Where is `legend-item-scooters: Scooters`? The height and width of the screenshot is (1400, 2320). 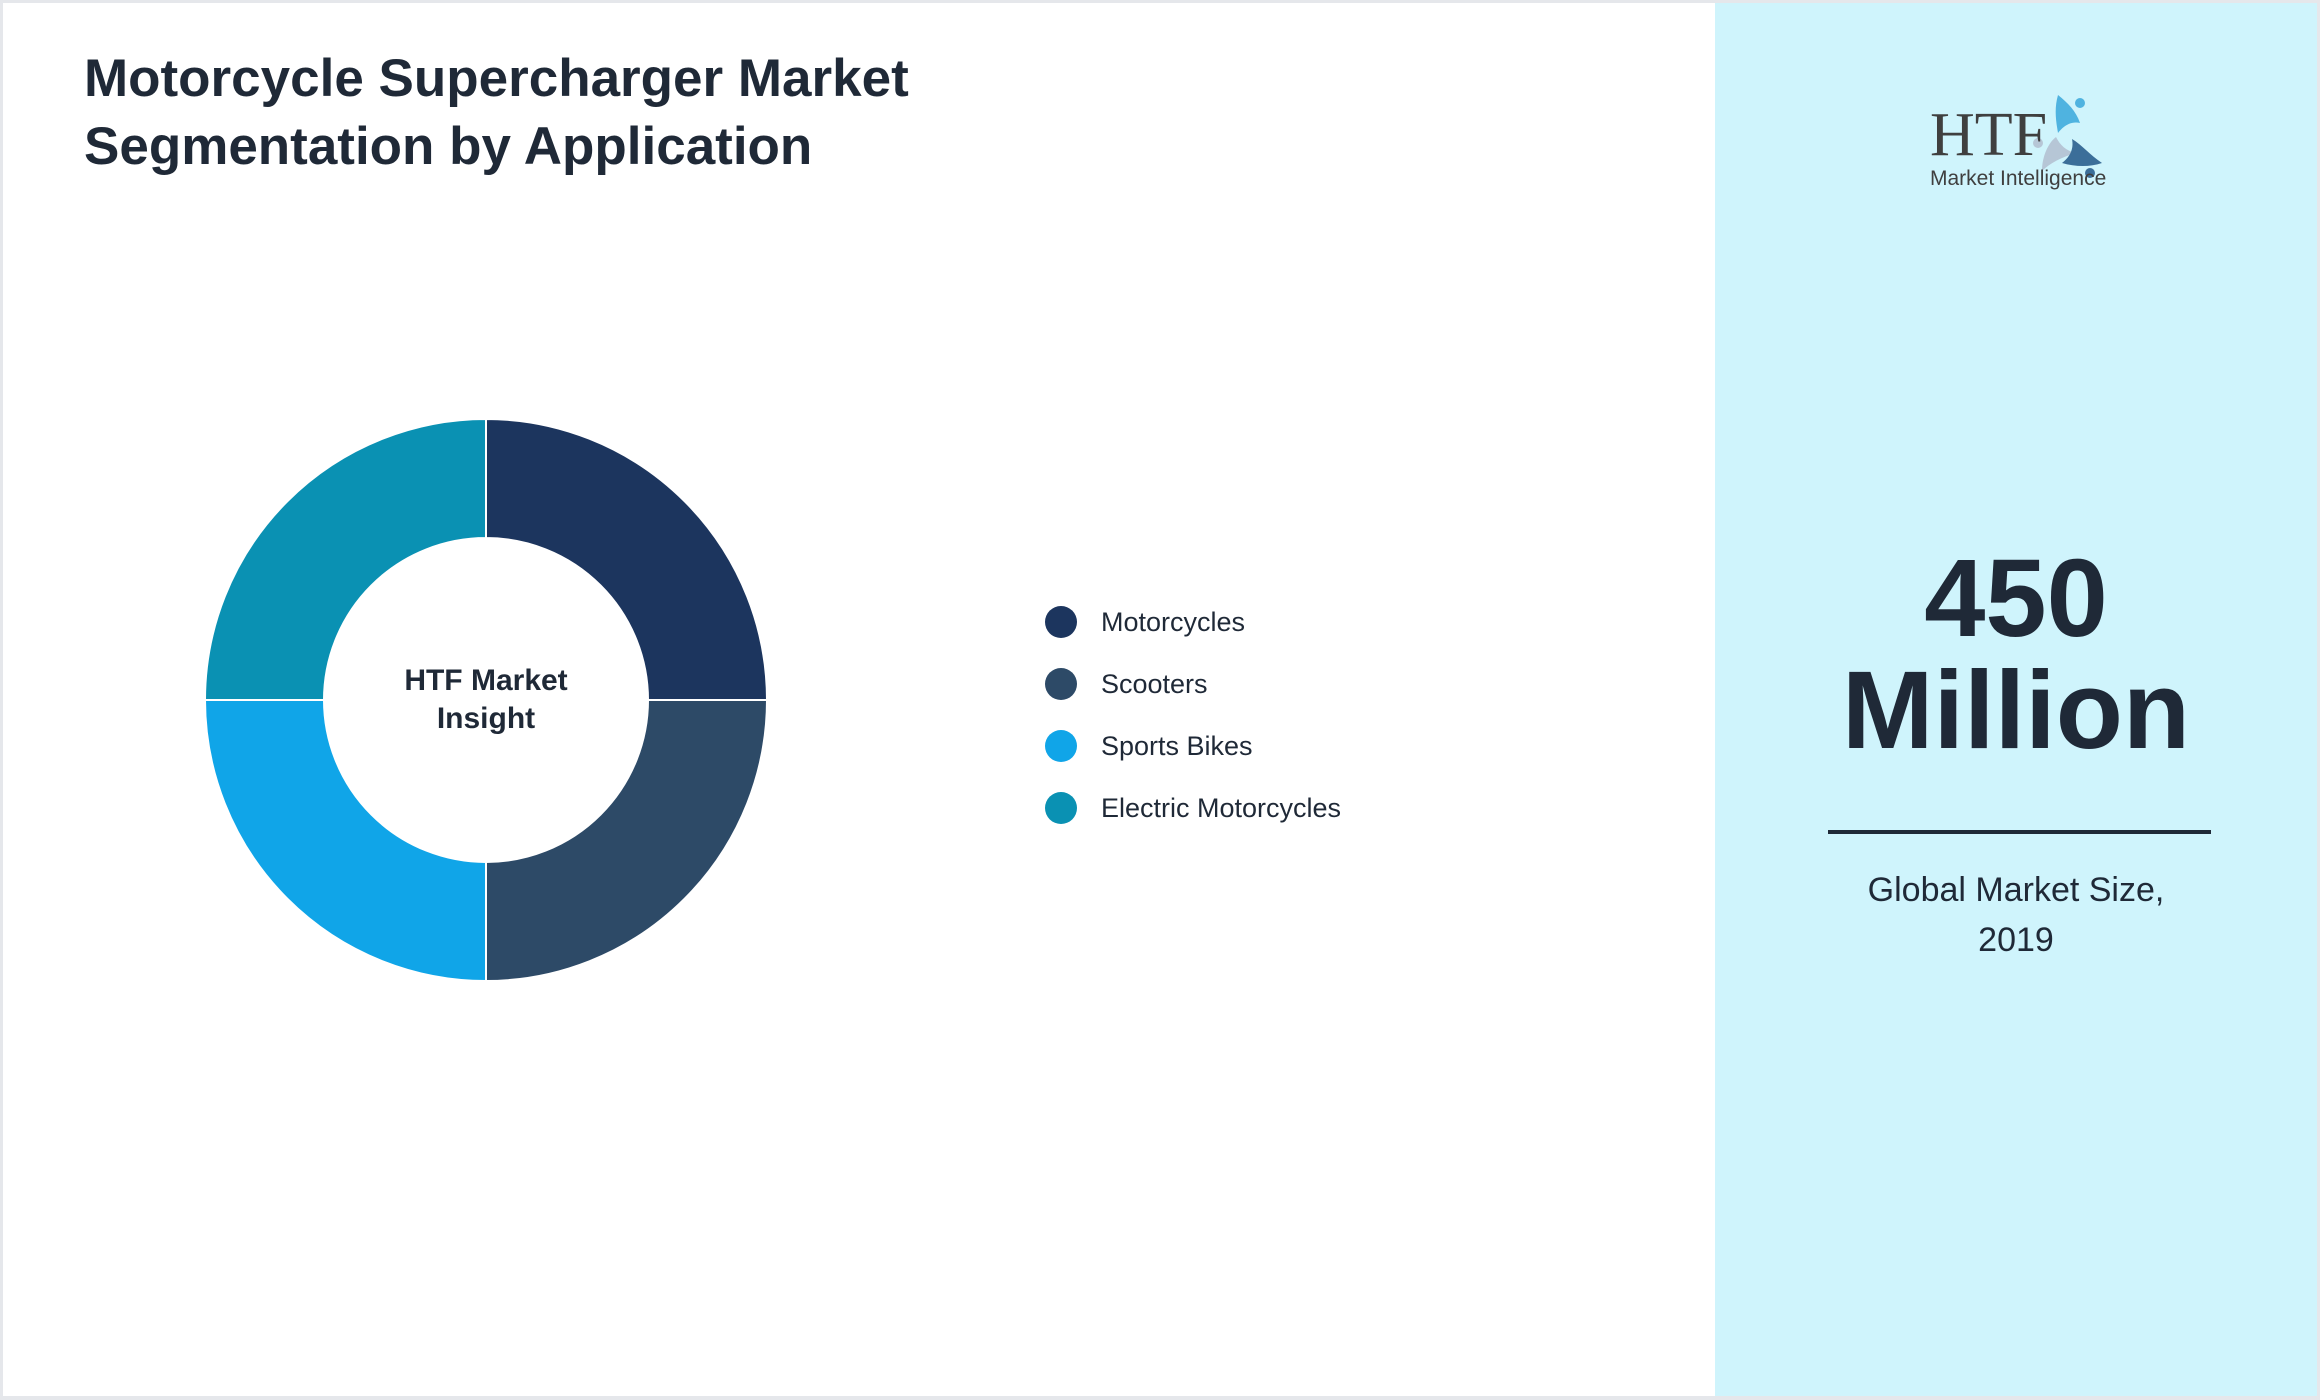
legend-item-scooters: Scooters is located at coordinates (1193, 684).